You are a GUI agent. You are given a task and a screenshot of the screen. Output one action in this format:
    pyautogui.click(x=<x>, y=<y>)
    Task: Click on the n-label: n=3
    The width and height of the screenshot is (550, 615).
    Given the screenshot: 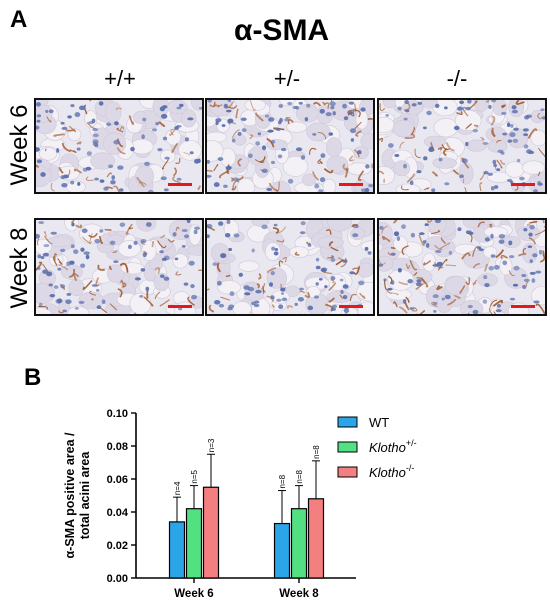 What is the action you would take?
    pyautogui.click(x=211, y=445)
    